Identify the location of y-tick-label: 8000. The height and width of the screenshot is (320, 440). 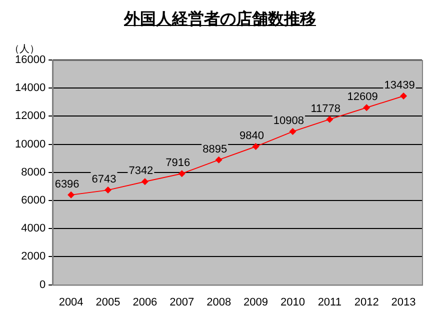
(33, 172).